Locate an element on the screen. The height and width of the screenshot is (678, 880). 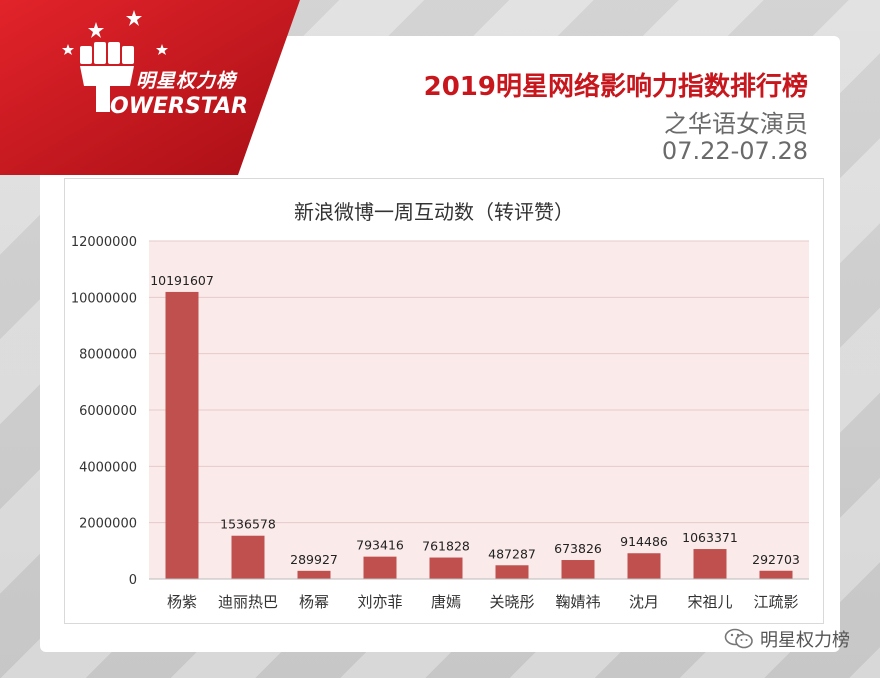
data-label: 914486 is located at coordinates (644, 541).